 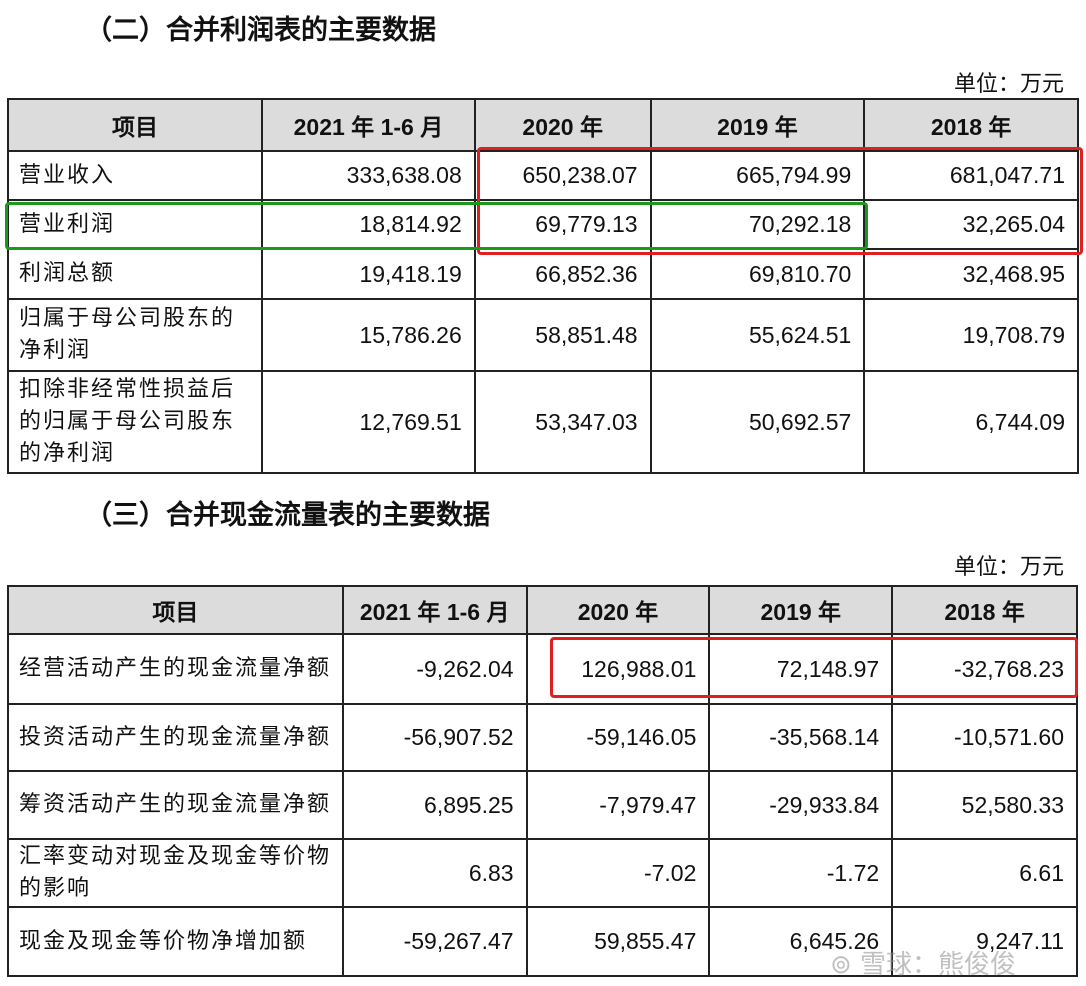 What do you see at coordinates (618, 873) in the screenshot?
I see `value-cell: -7.02` at bounding box center [618, 873].